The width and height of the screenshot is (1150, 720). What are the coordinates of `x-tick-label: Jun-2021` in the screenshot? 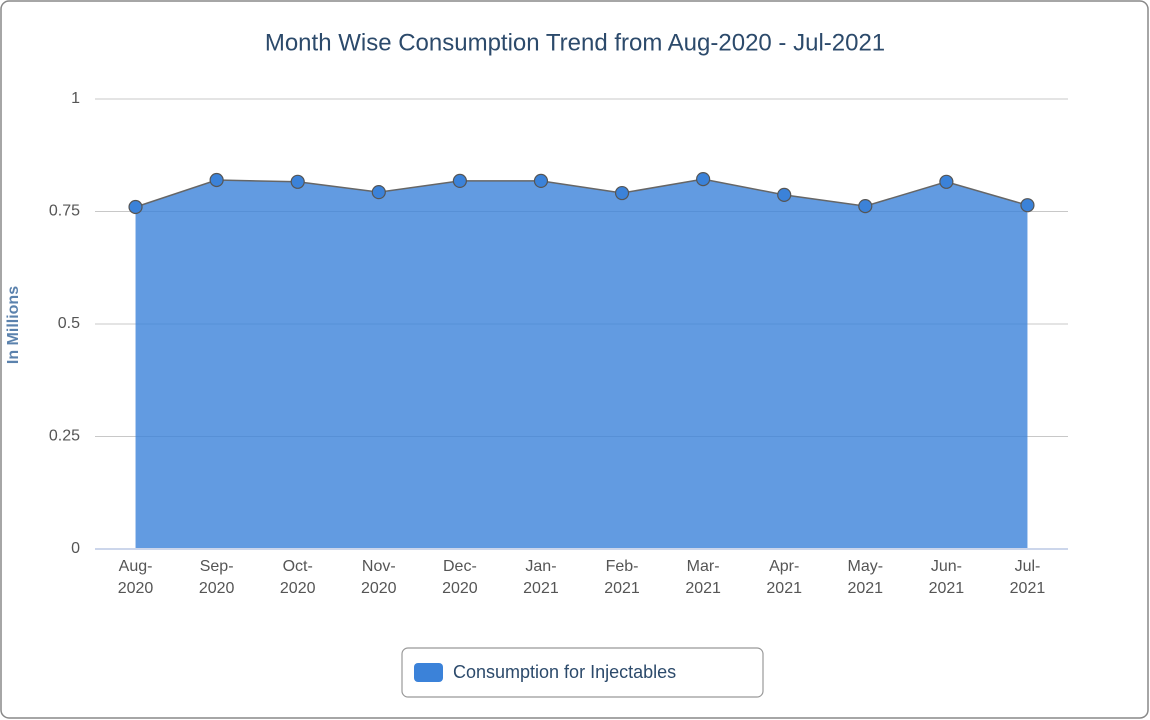 It's located at (947, 577).